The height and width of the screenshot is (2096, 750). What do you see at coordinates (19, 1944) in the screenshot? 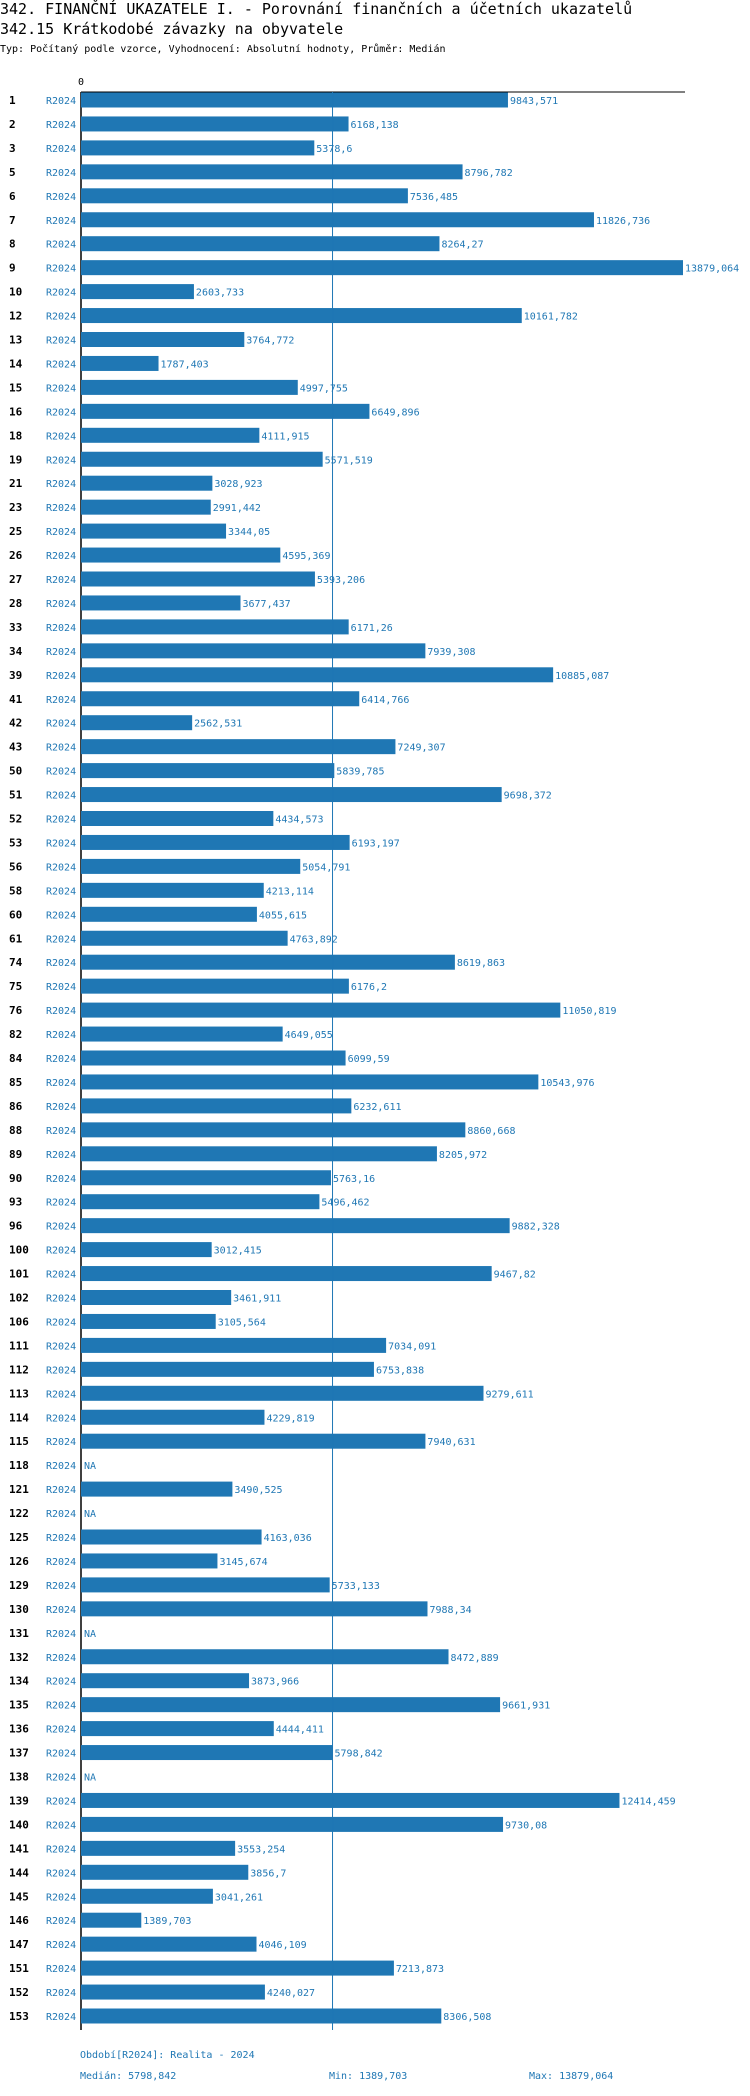
I see `row-id-label: 147` at bounding box center [19, 1944].